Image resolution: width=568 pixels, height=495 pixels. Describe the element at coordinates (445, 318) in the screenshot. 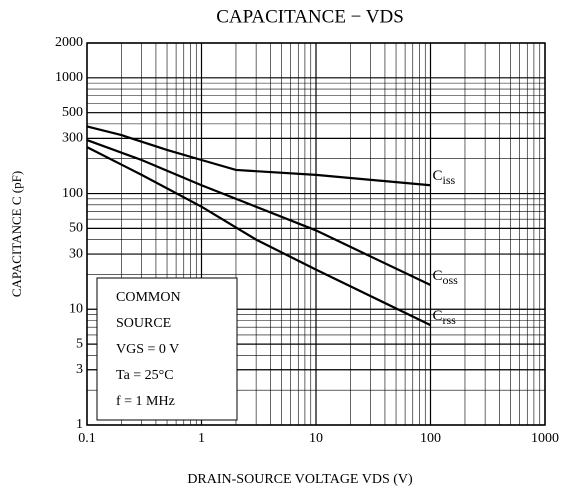

I see `series-label: Crss` at that location.